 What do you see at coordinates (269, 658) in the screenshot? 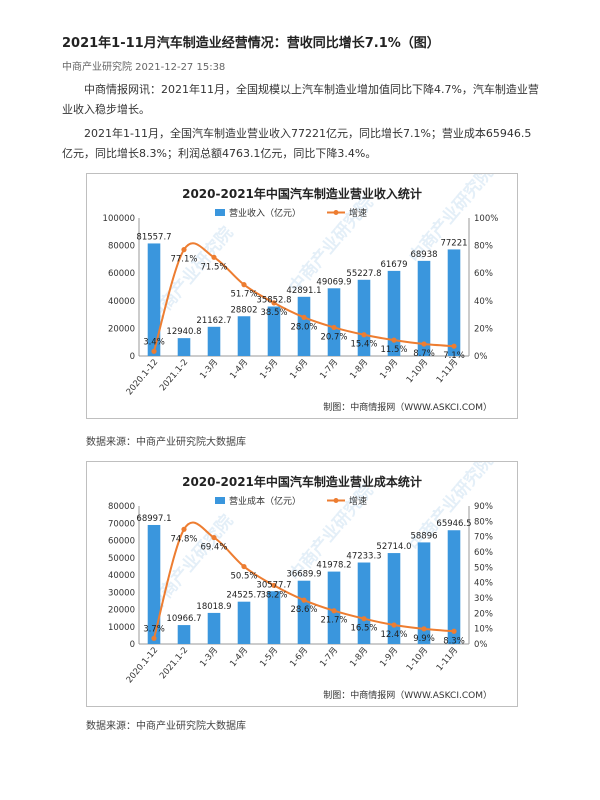
I see `x-category-label: 1-5月` at bounding box center [269, 658].